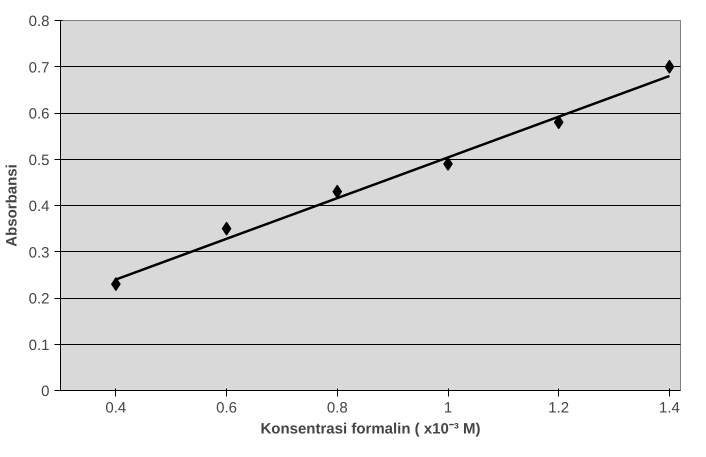 The width and height of the screenshot is (706, 457). Describe the element at coordinates (39, 206) in the screenshot. I see `y-tick-label: 0.4` at that location.